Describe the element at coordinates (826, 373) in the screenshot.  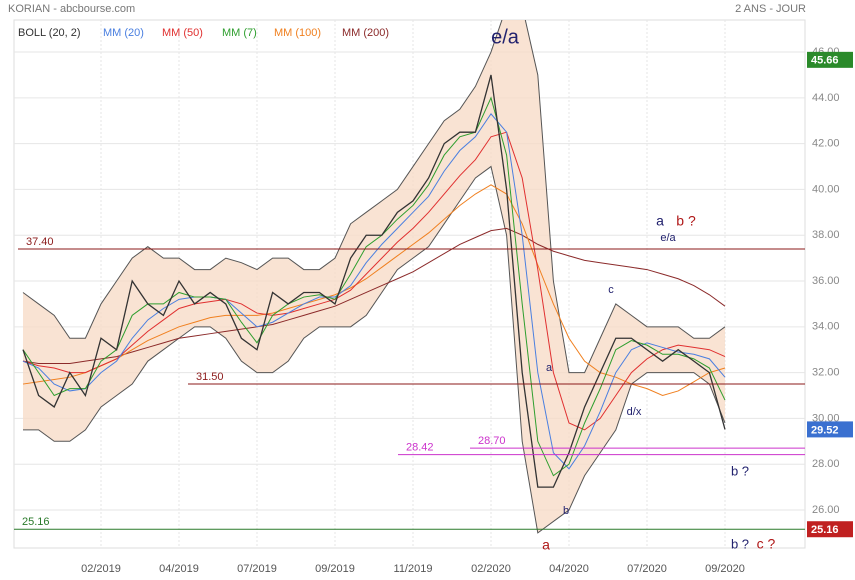
I see `y-tick-label: 32.00` at that location.